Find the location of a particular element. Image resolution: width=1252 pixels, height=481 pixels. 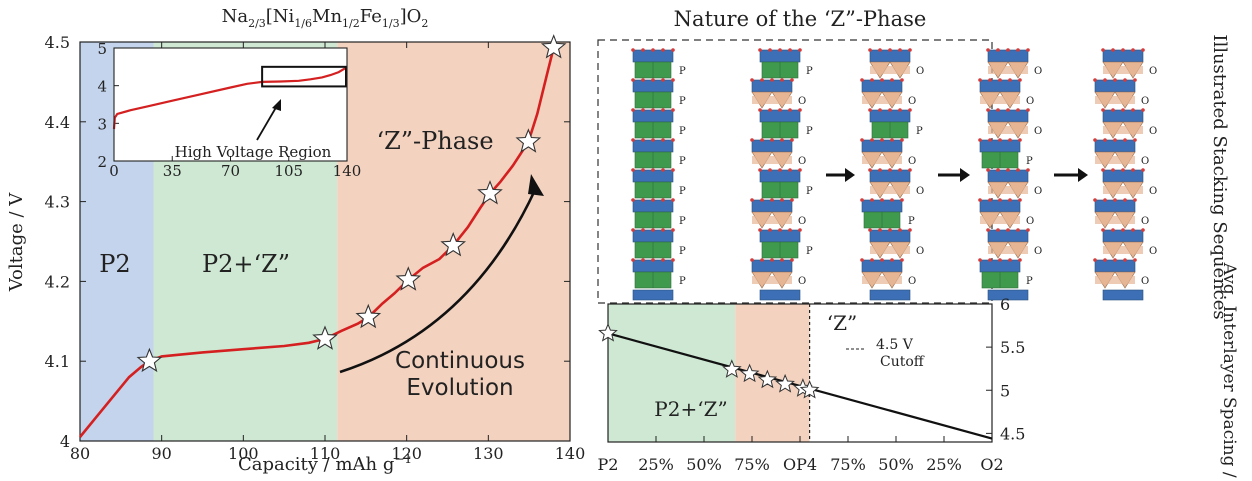

spacing-x-tick-label: 75% is located at coordinates (848, 464).